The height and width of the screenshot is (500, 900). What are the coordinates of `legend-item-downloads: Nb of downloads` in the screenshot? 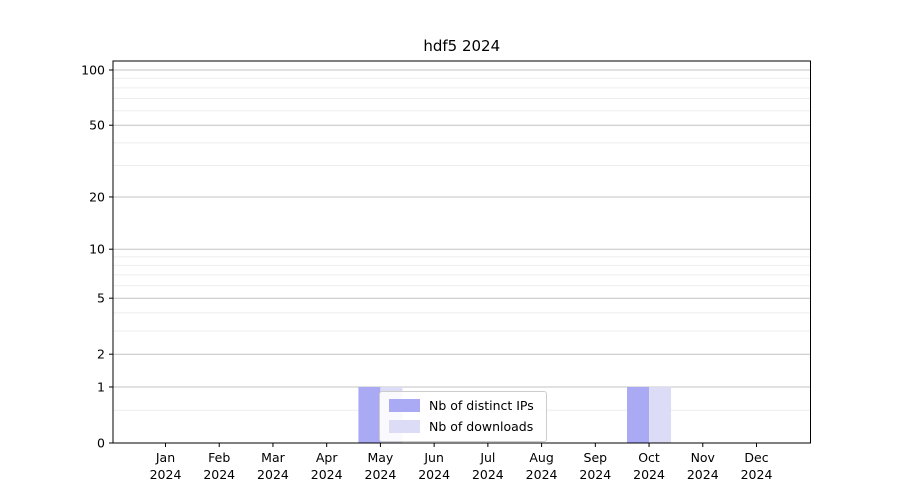 It's located at (463, 426).